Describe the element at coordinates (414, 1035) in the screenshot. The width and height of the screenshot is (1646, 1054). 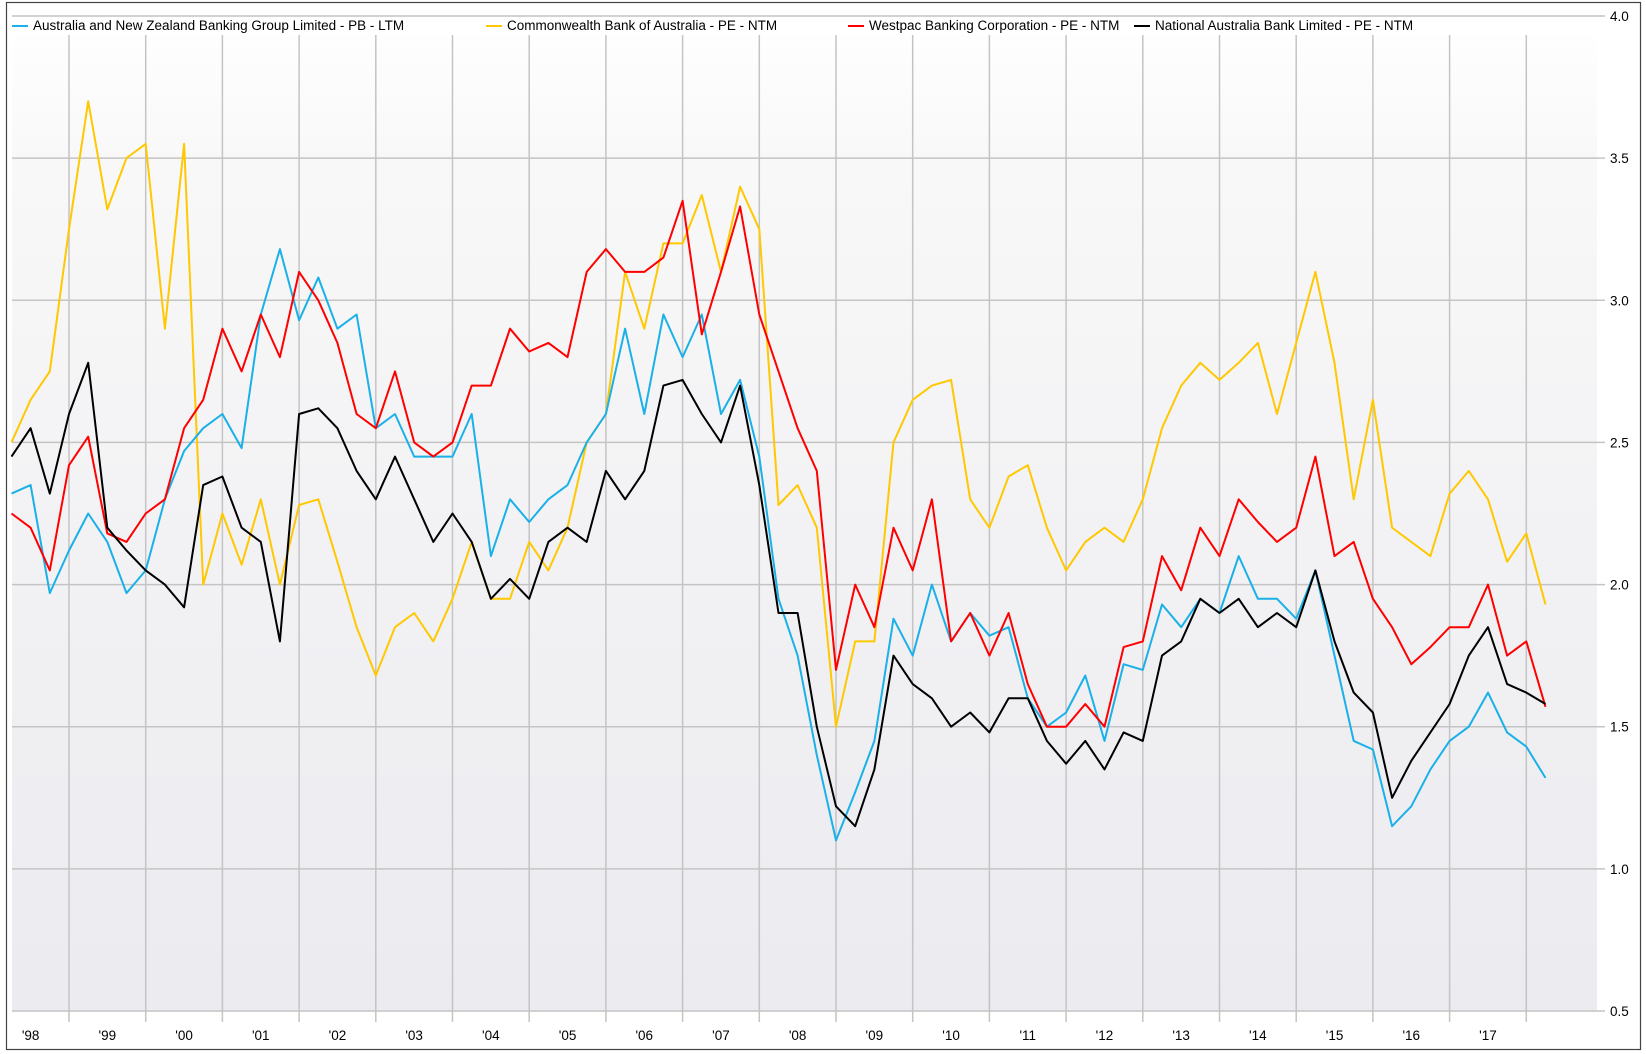
I see `x-tick-label: '03` at that location.